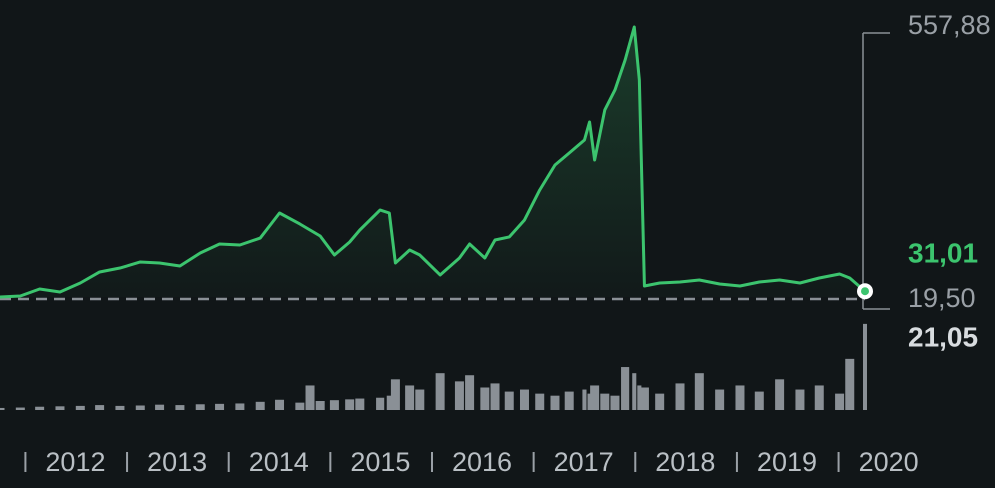 Image resolution: width=995 pixels, height=488 pixels. I want to click on x-tick-label: 2017, so click(584, 462).